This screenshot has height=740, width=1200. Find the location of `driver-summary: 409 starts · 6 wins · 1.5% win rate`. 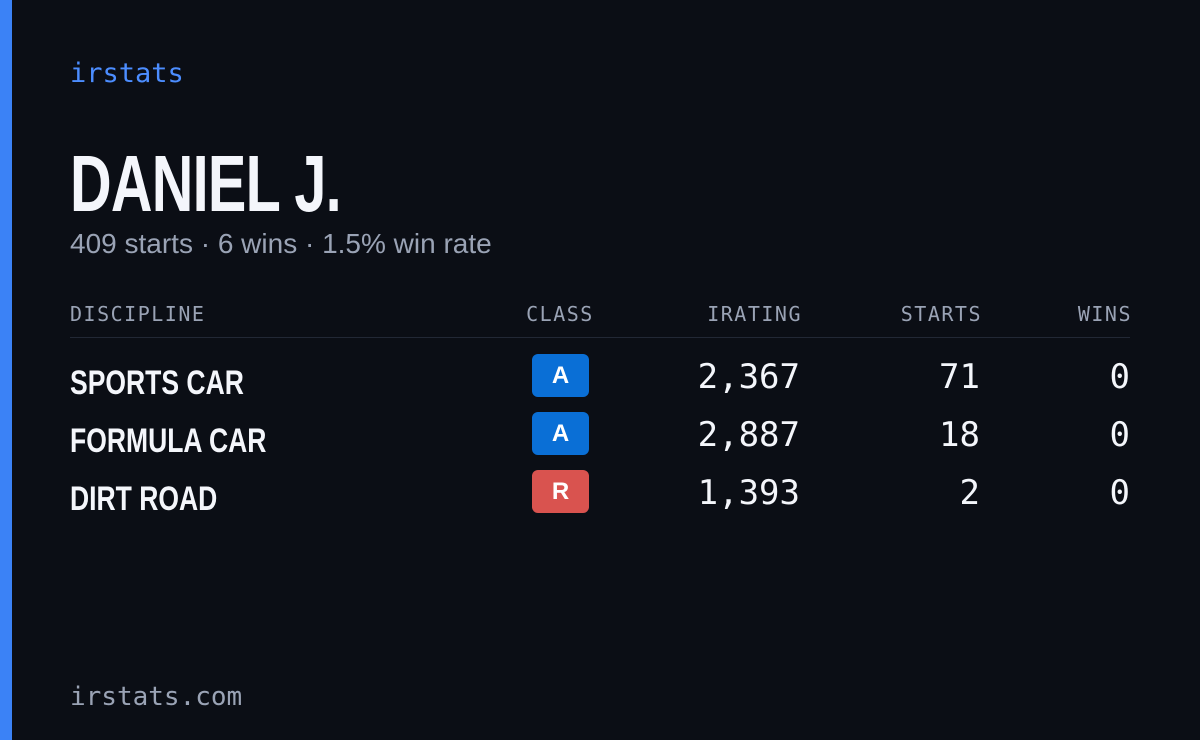

driver-summary: 409 starts · 6 wins · 1.5% win rate is located at coordinates (281, 243).